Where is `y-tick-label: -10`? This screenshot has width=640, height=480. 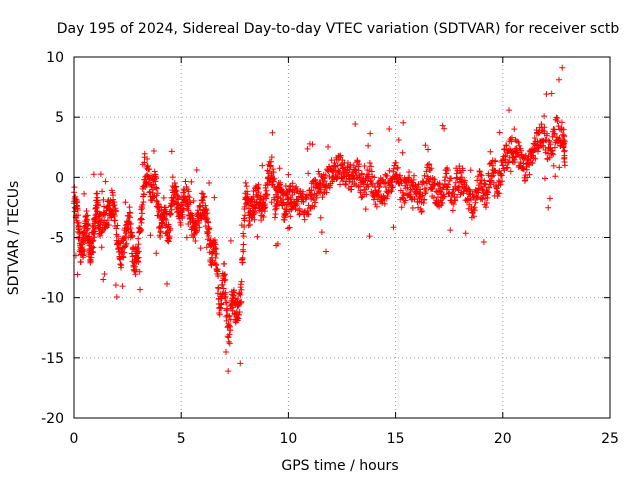 y-tick-label: -10 is located at coordinates (52, 299).